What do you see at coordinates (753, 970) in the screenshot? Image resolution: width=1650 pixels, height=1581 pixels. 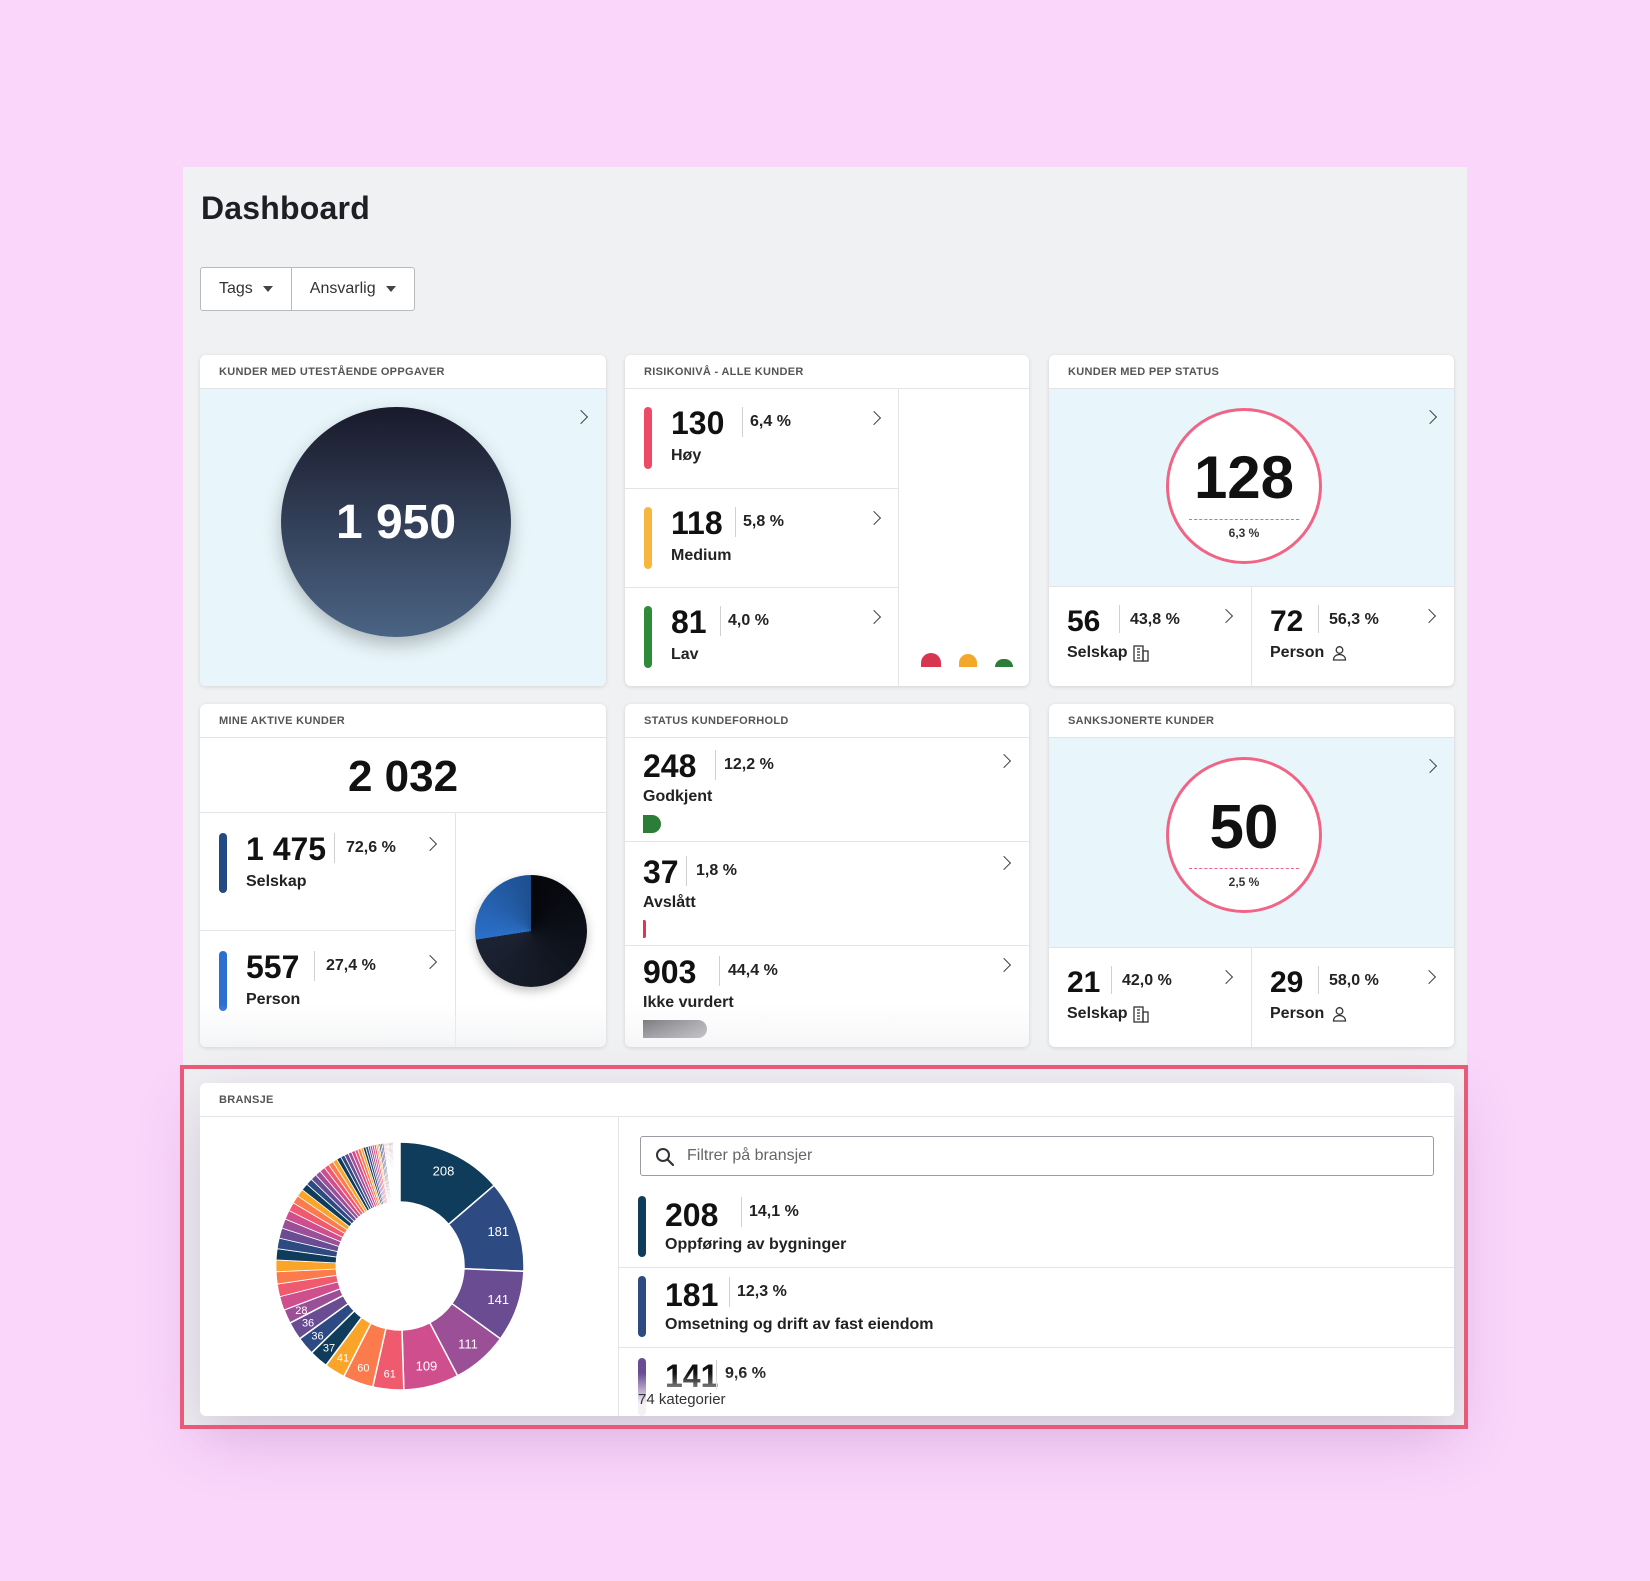 I see `status-percent: 44,4 %` at bounding box center [753, 970].